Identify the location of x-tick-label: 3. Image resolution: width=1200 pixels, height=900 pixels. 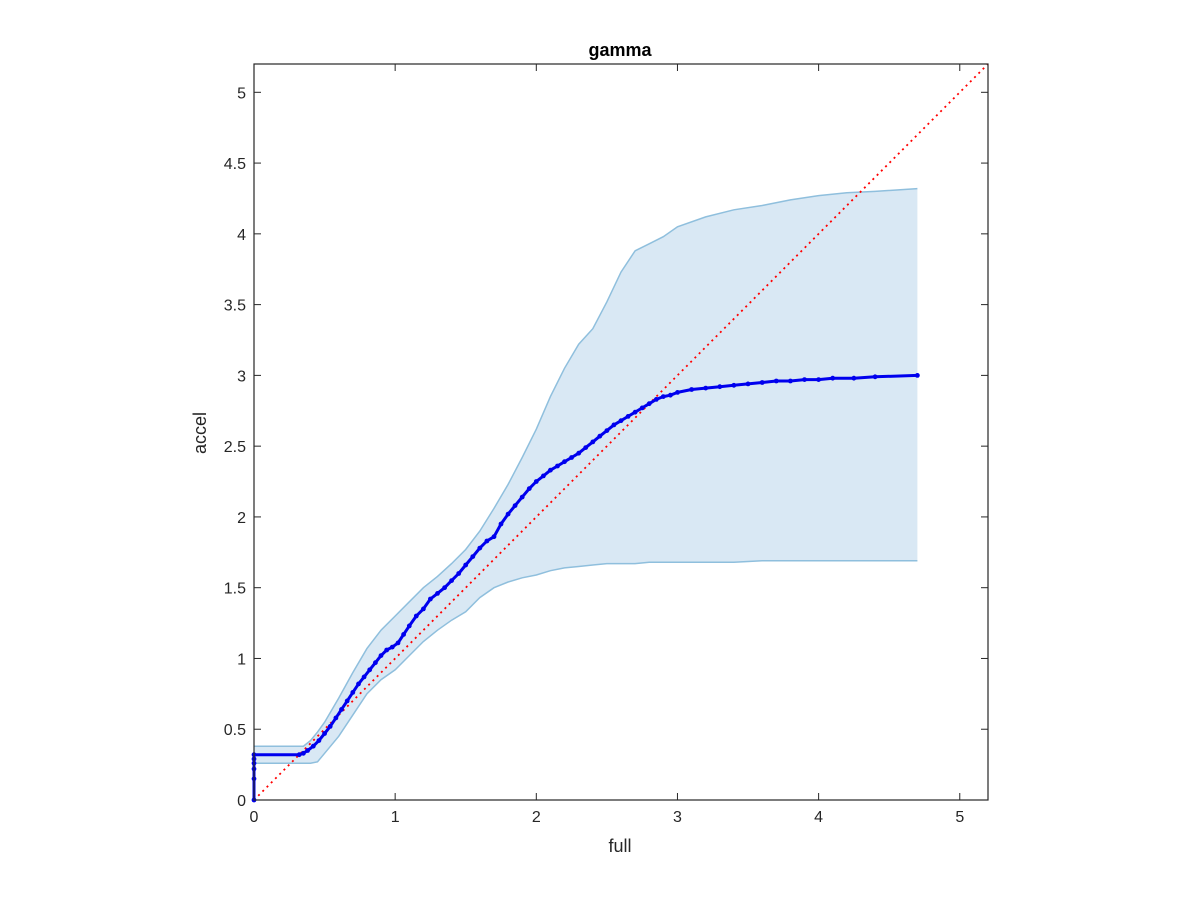
(677, 817).